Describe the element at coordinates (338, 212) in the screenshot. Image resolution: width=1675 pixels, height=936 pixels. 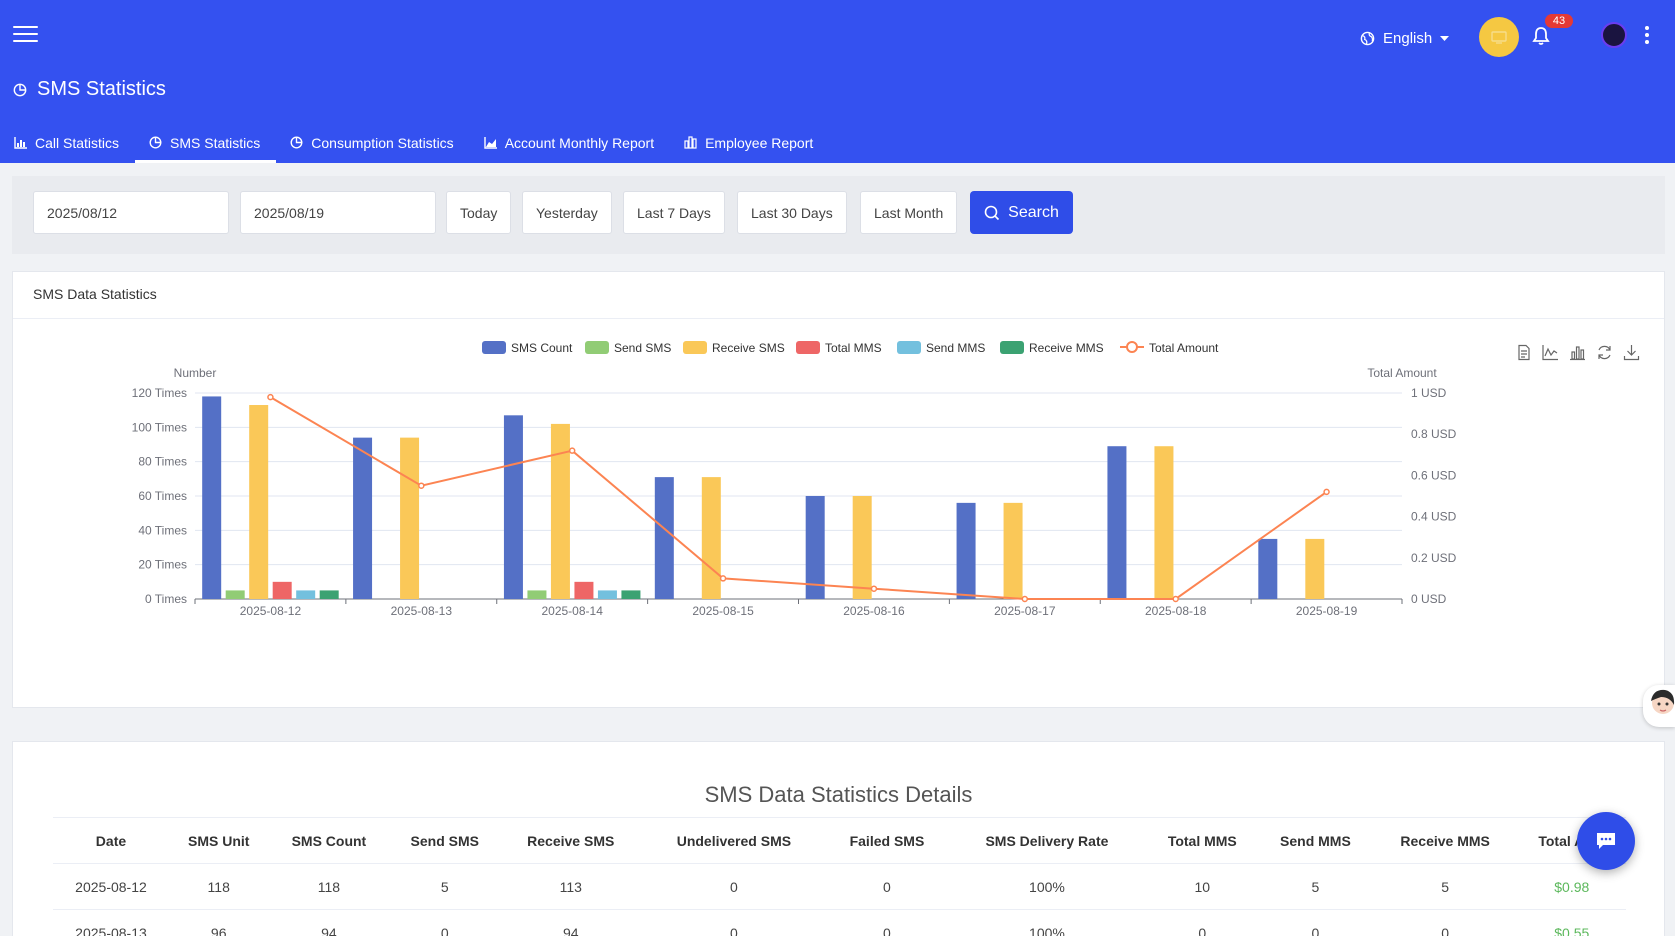
I see `end-date-input` at that location.